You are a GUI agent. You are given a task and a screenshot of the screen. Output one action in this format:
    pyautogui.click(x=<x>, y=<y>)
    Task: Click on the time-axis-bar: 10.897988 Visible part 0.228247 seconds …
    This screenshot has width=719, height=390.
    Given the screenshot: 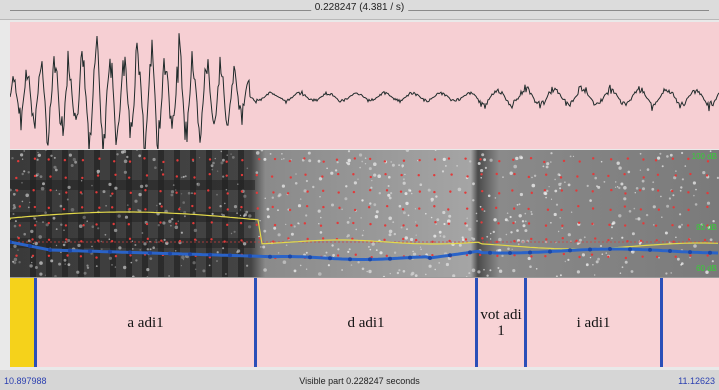 What is the action you would take?
    pyautogui.click(x=359, y=380)
    